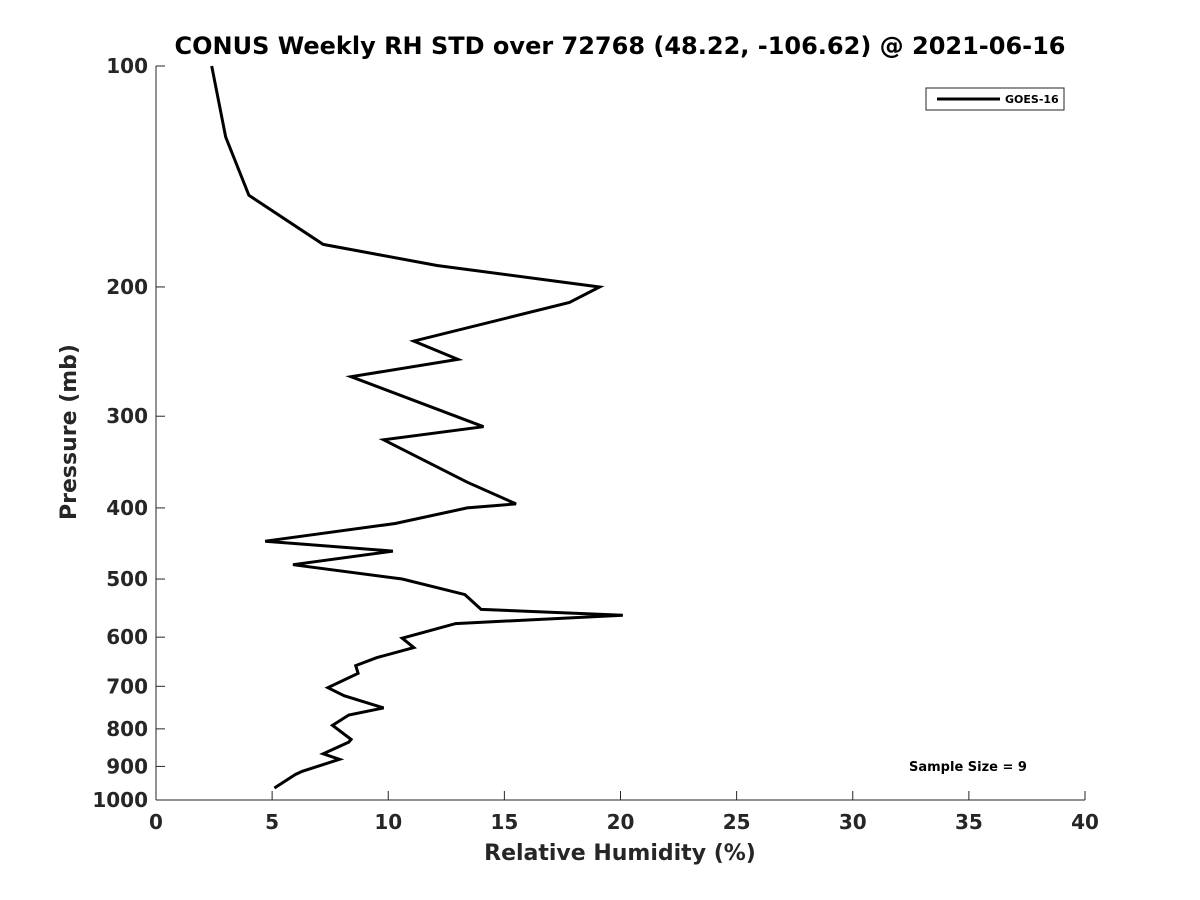 This screenshot has width=1200, height=900. I want to click on x-axis-label: Relative Humidity (%), so click(620, 853).